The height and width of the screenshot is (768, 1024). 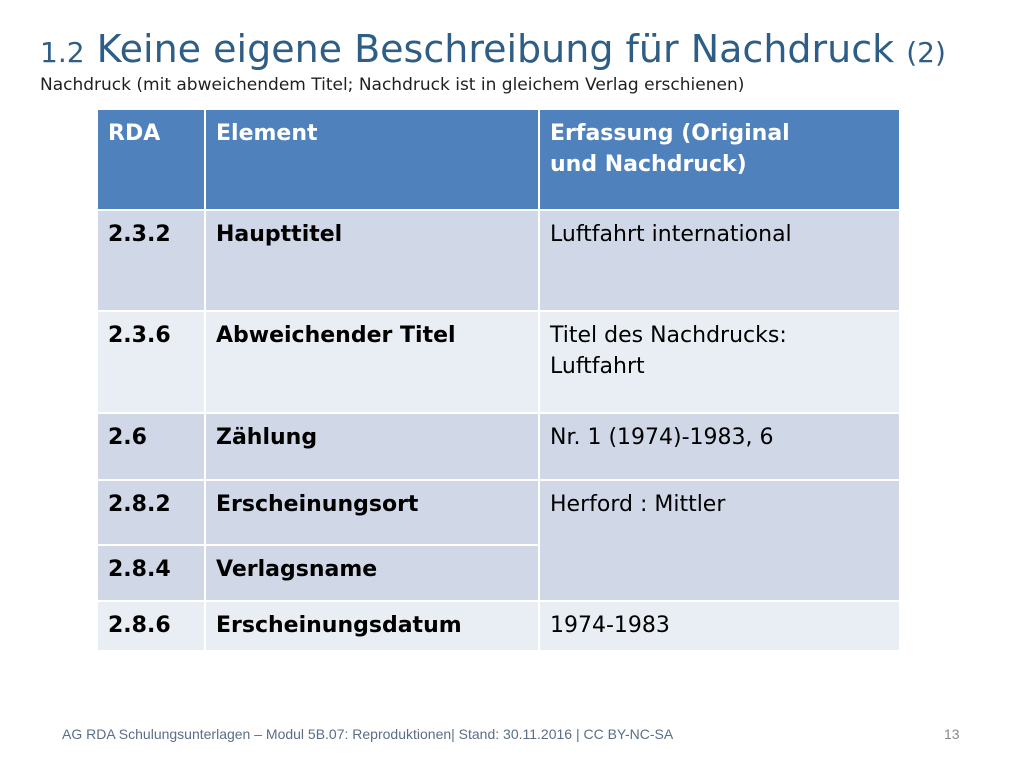 I want to click on rda-number-cell: 2.8.2, so click(x=151, y=512).